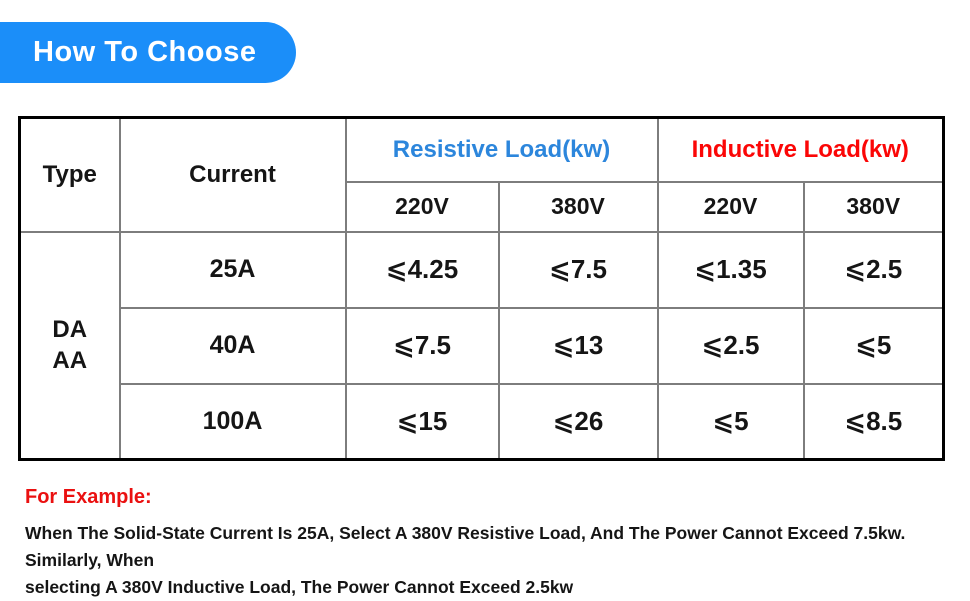 This screenshot has height=601, width=970. What do you see at coordinates (873, 206) in the screenshot?
I see `col-header-inductive-380v: 380V` at bounding box center [873, 206].